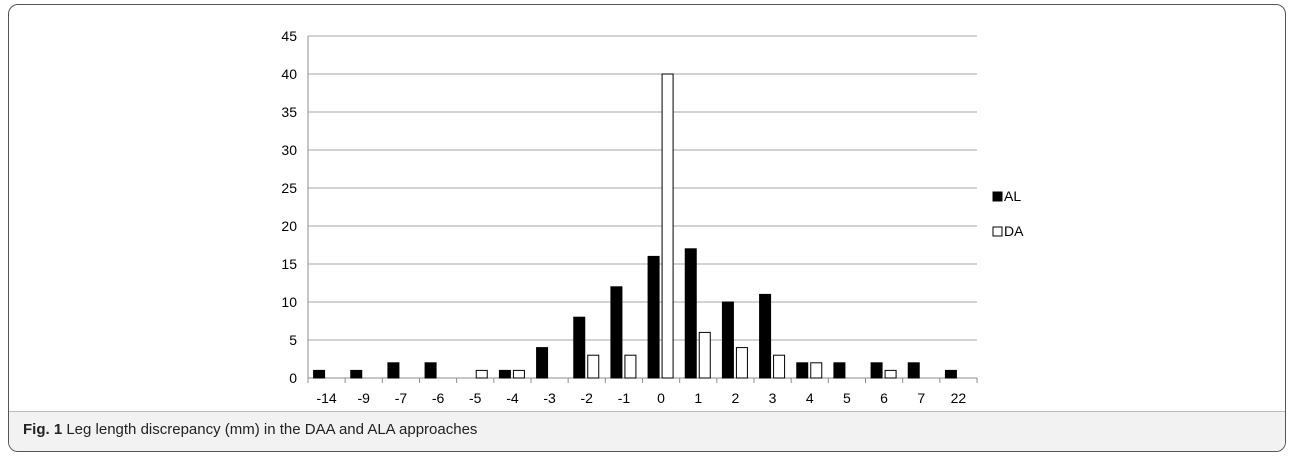 This screenshot has width=1296, height=459. I want to click on bar-al: AL -9: 1, so click(356, 374).